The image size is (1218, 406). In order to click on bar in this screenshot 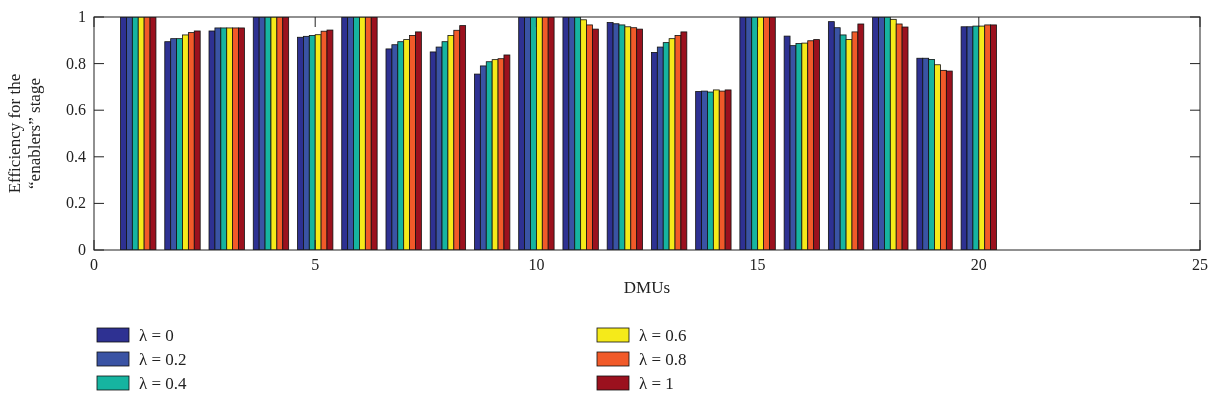, I will do `click(787, 142)`.